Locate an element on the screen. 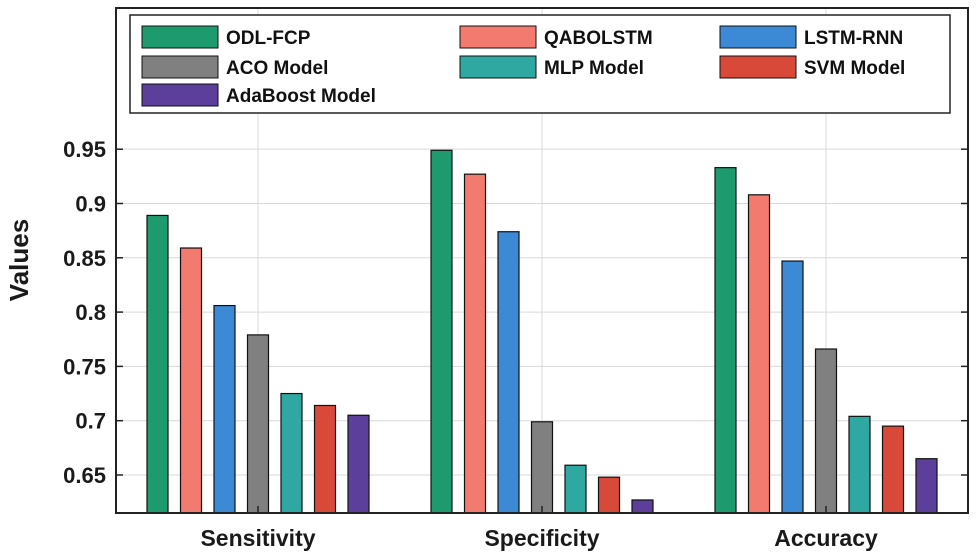  bar-adaboost-model-specificity is located at coordinates (642, 506).